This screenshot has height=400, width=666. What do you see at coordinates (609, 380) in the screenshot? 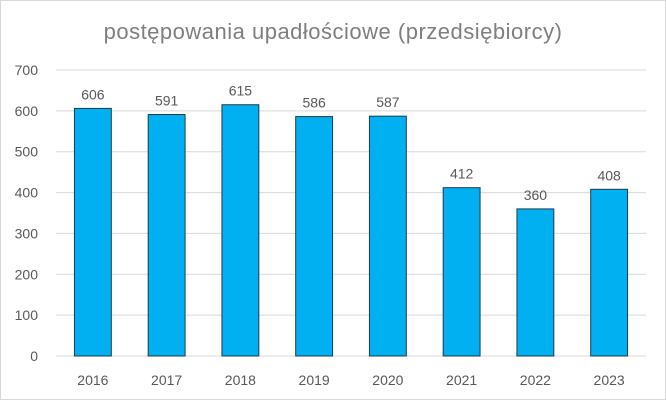
I see `x-tick-label: 2023` at bounding box center [609, 380].